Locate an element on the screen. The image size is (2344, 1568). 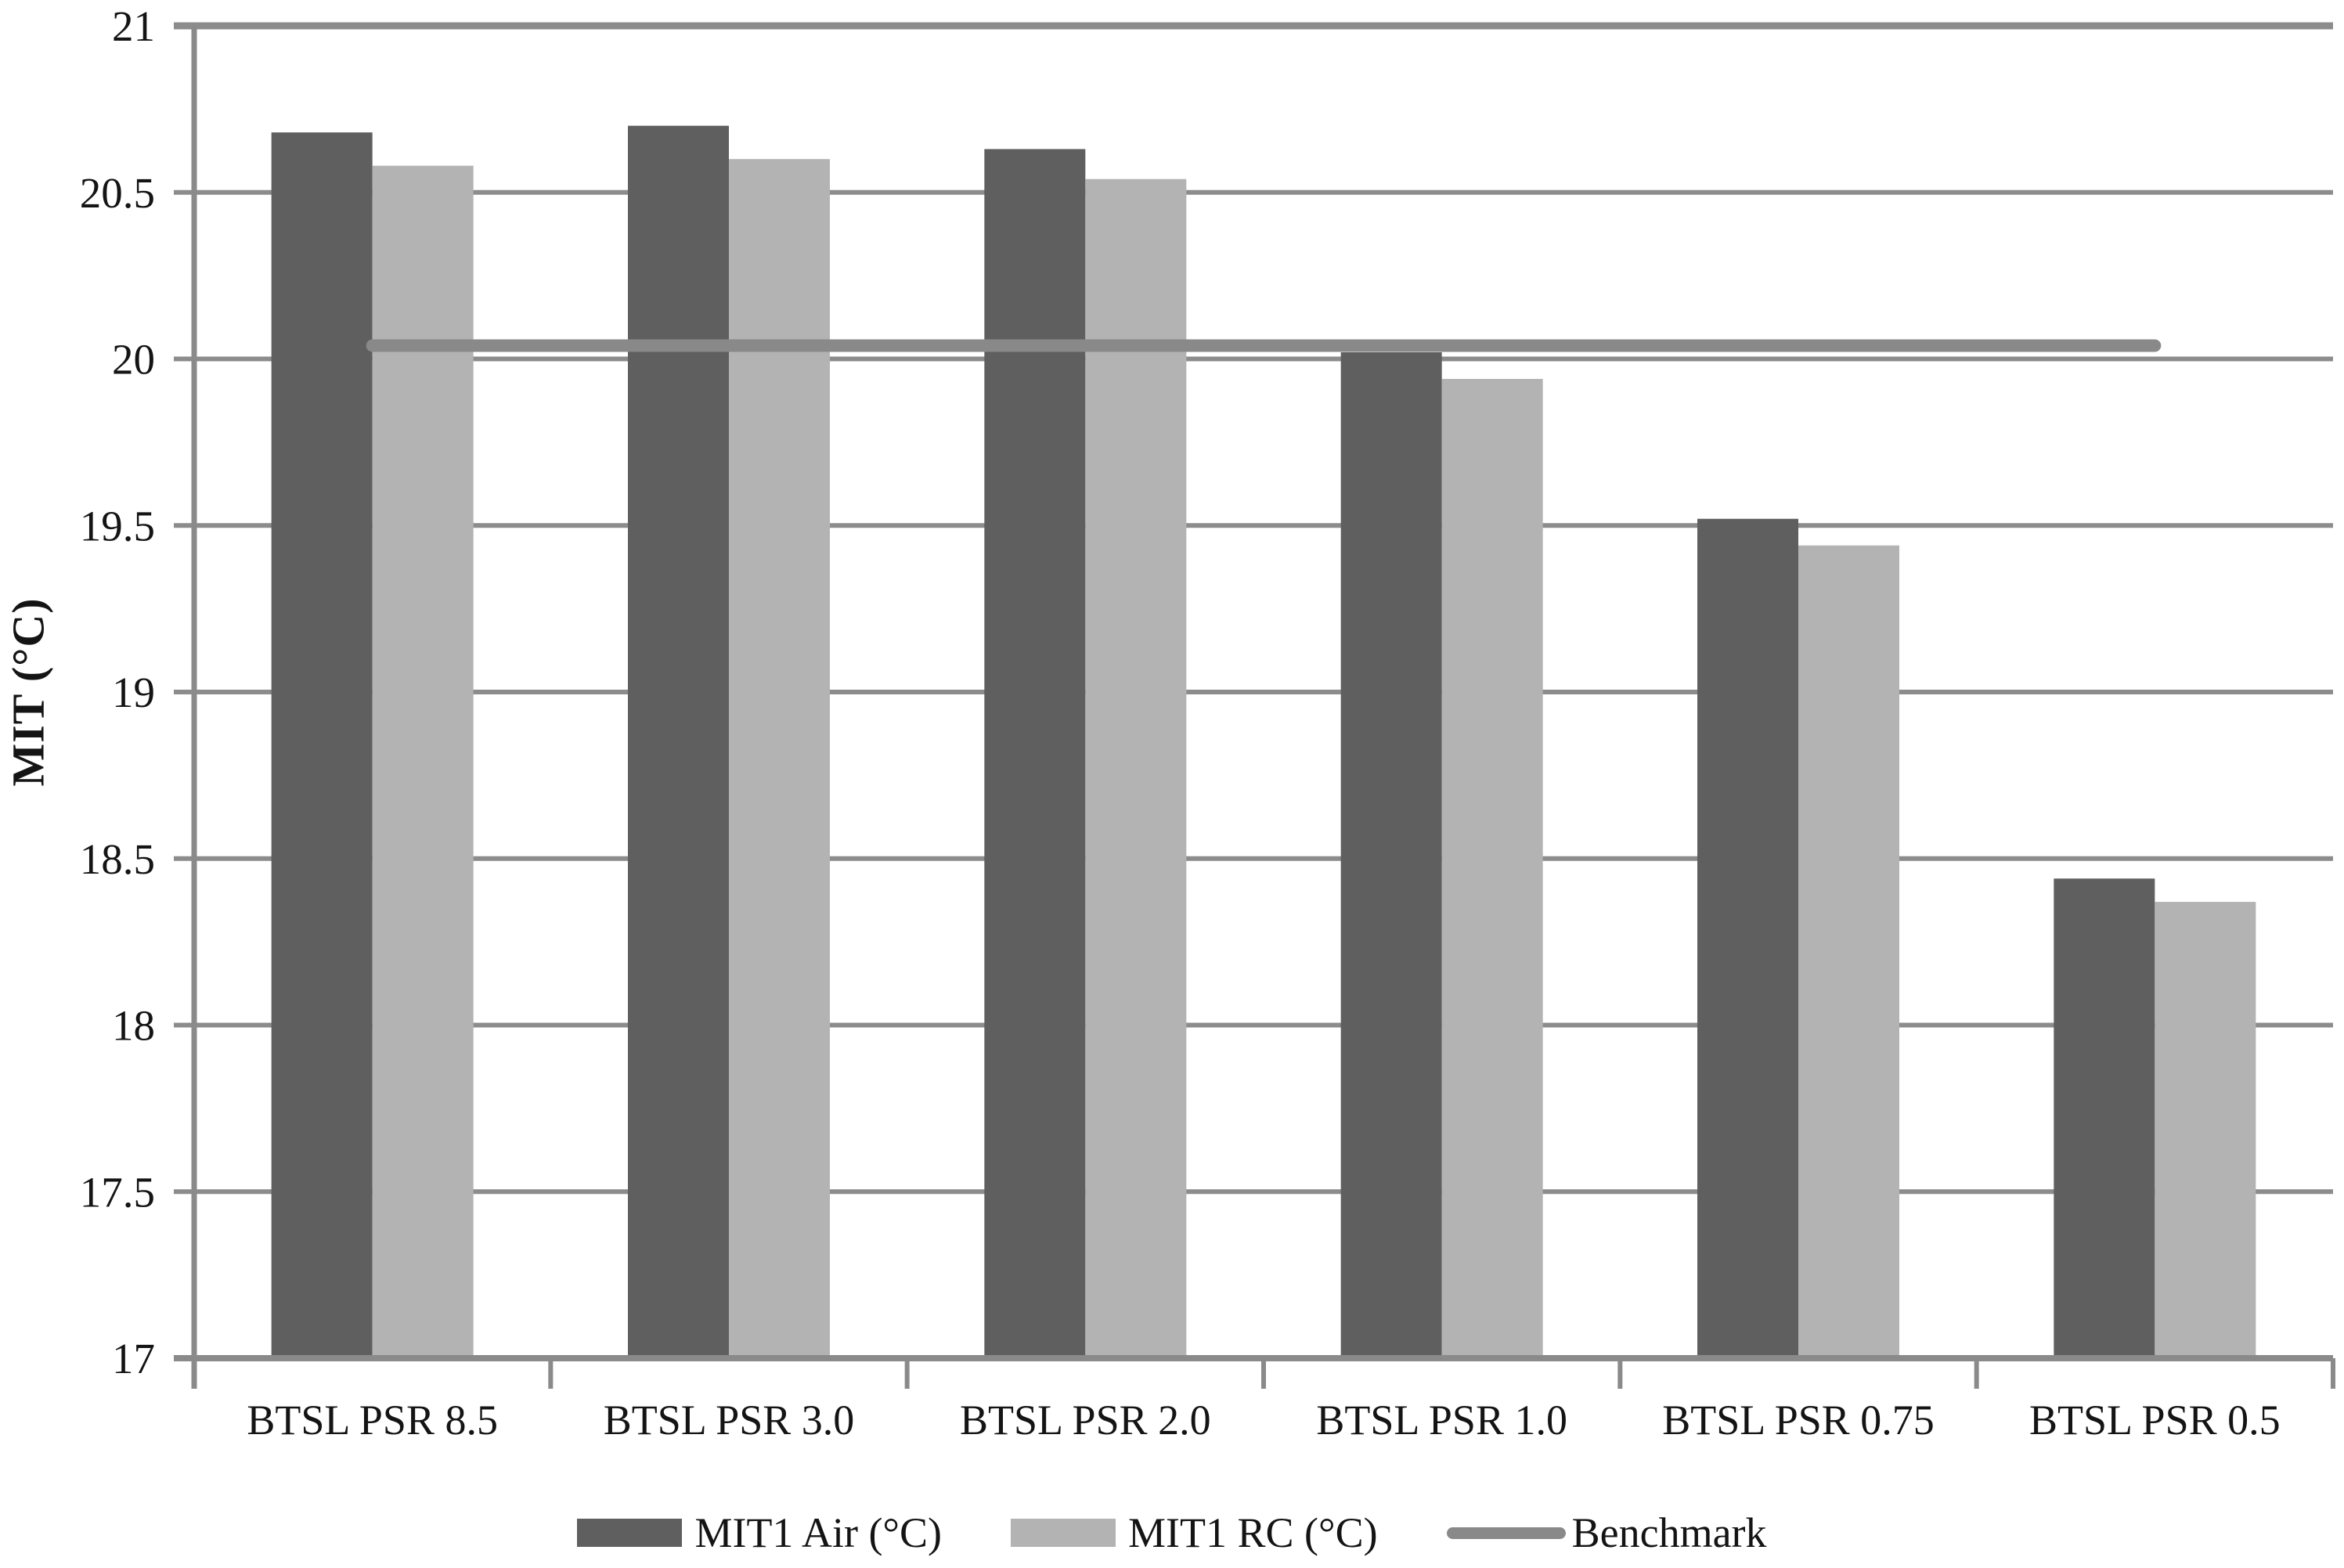
y-tick-label: 20.5 is located at coordinates (117, 193).